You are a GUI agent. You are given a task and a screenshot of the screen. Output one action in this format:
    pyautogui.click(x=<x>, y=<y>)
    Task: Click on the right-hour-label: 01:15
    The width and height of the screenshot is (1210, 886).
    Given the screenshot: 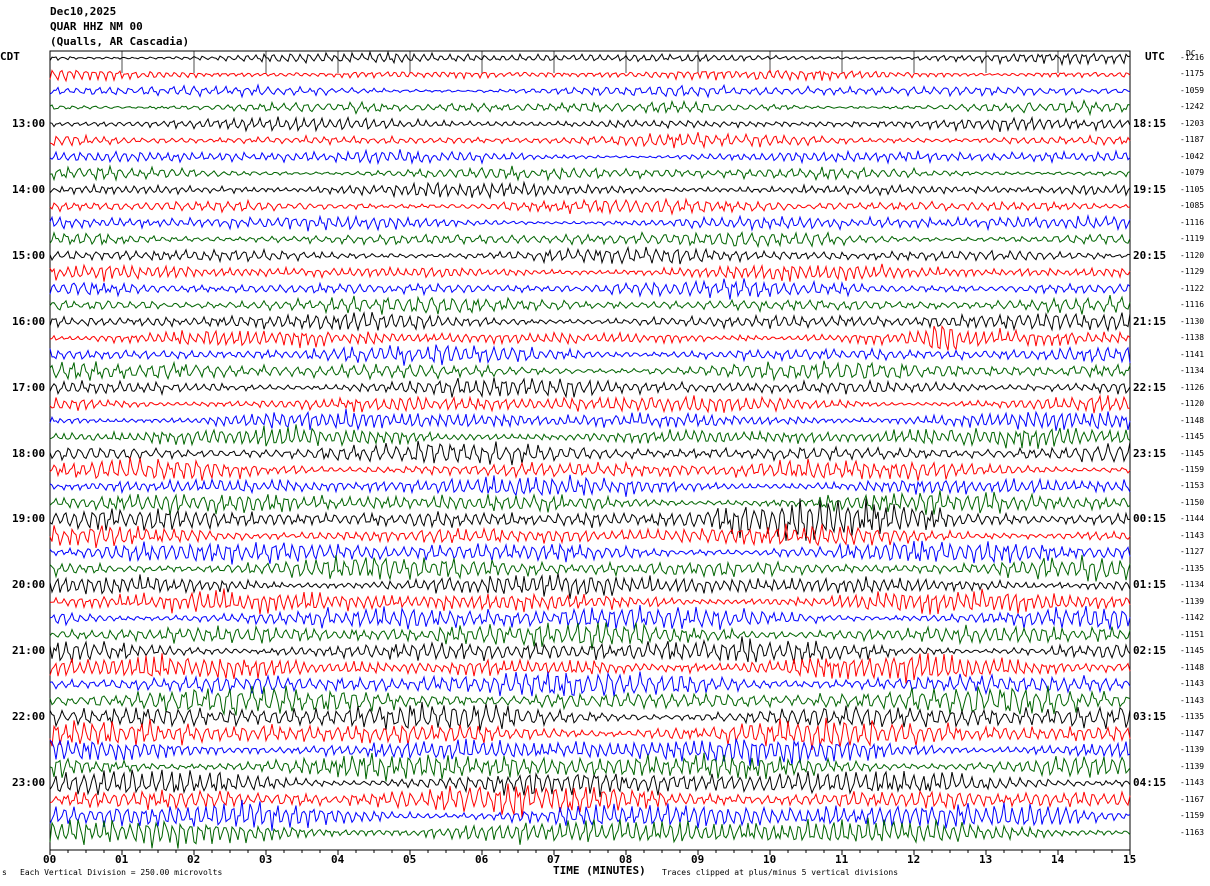 What is the action you would take?
    pyautogui.click(x=1150, y=585)
    